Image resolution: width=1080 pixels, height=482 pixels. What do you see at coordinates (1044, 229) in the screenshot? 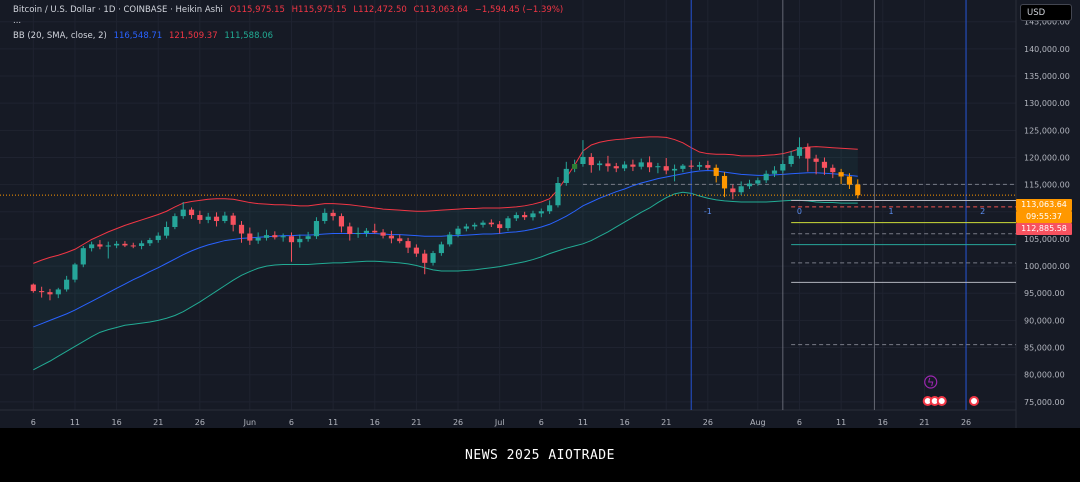
I see `second-price-tag: 112,885.58` at bounding box center [1044, 229].